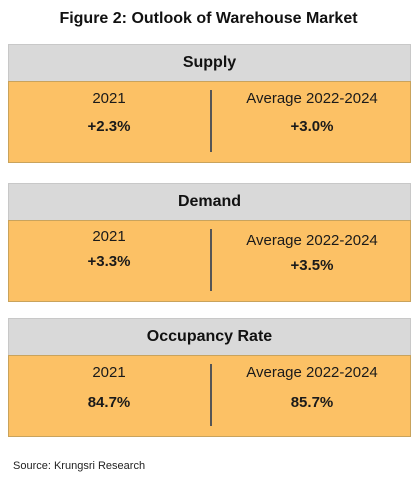 The height and width of the screenshot is (485, 417). What do you see at coordinates (109, 126) in the screenshot?
I see `supply-2021-value: +2.3%` at bounding box center [109, 126].